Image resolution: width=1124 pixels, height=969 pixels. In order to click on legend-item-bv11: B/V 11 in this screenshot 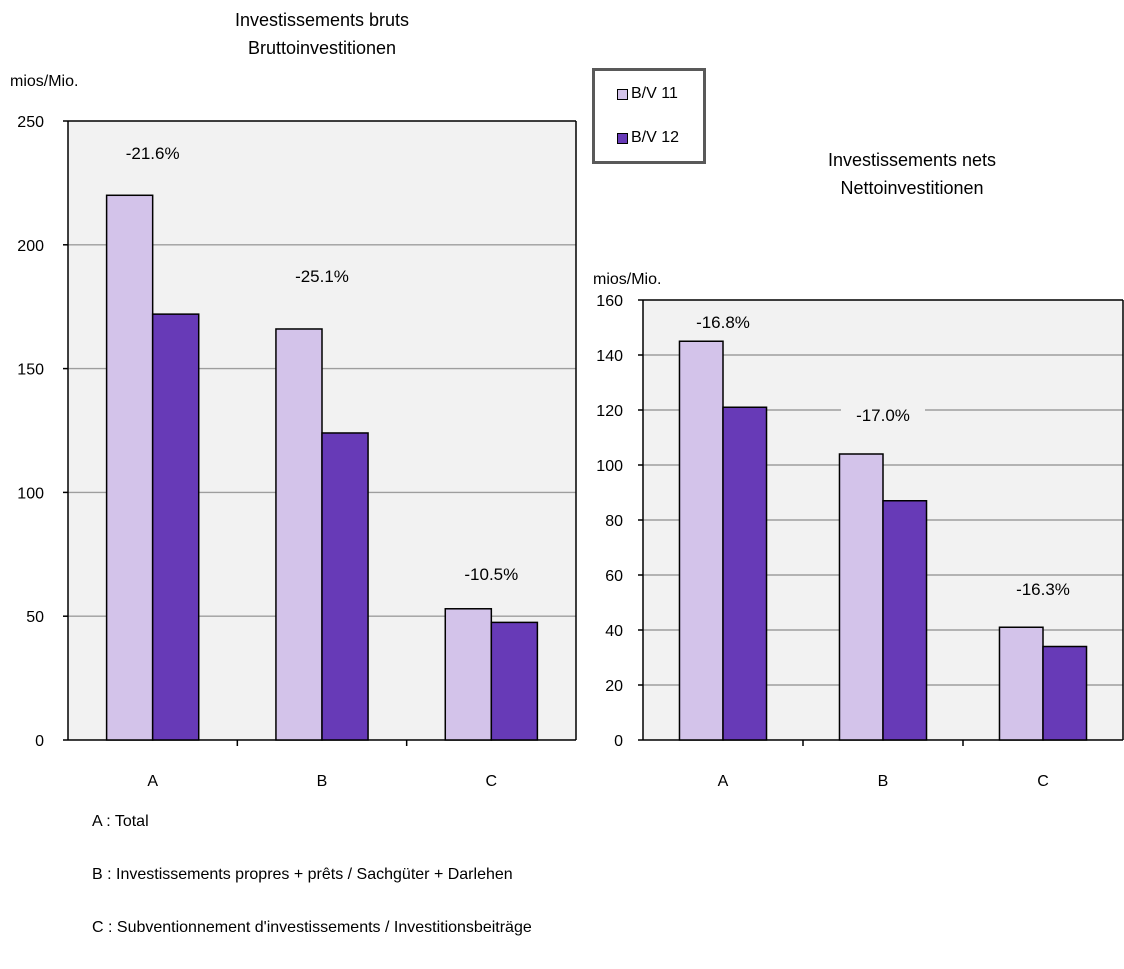, I will do `click(647, 94)`.